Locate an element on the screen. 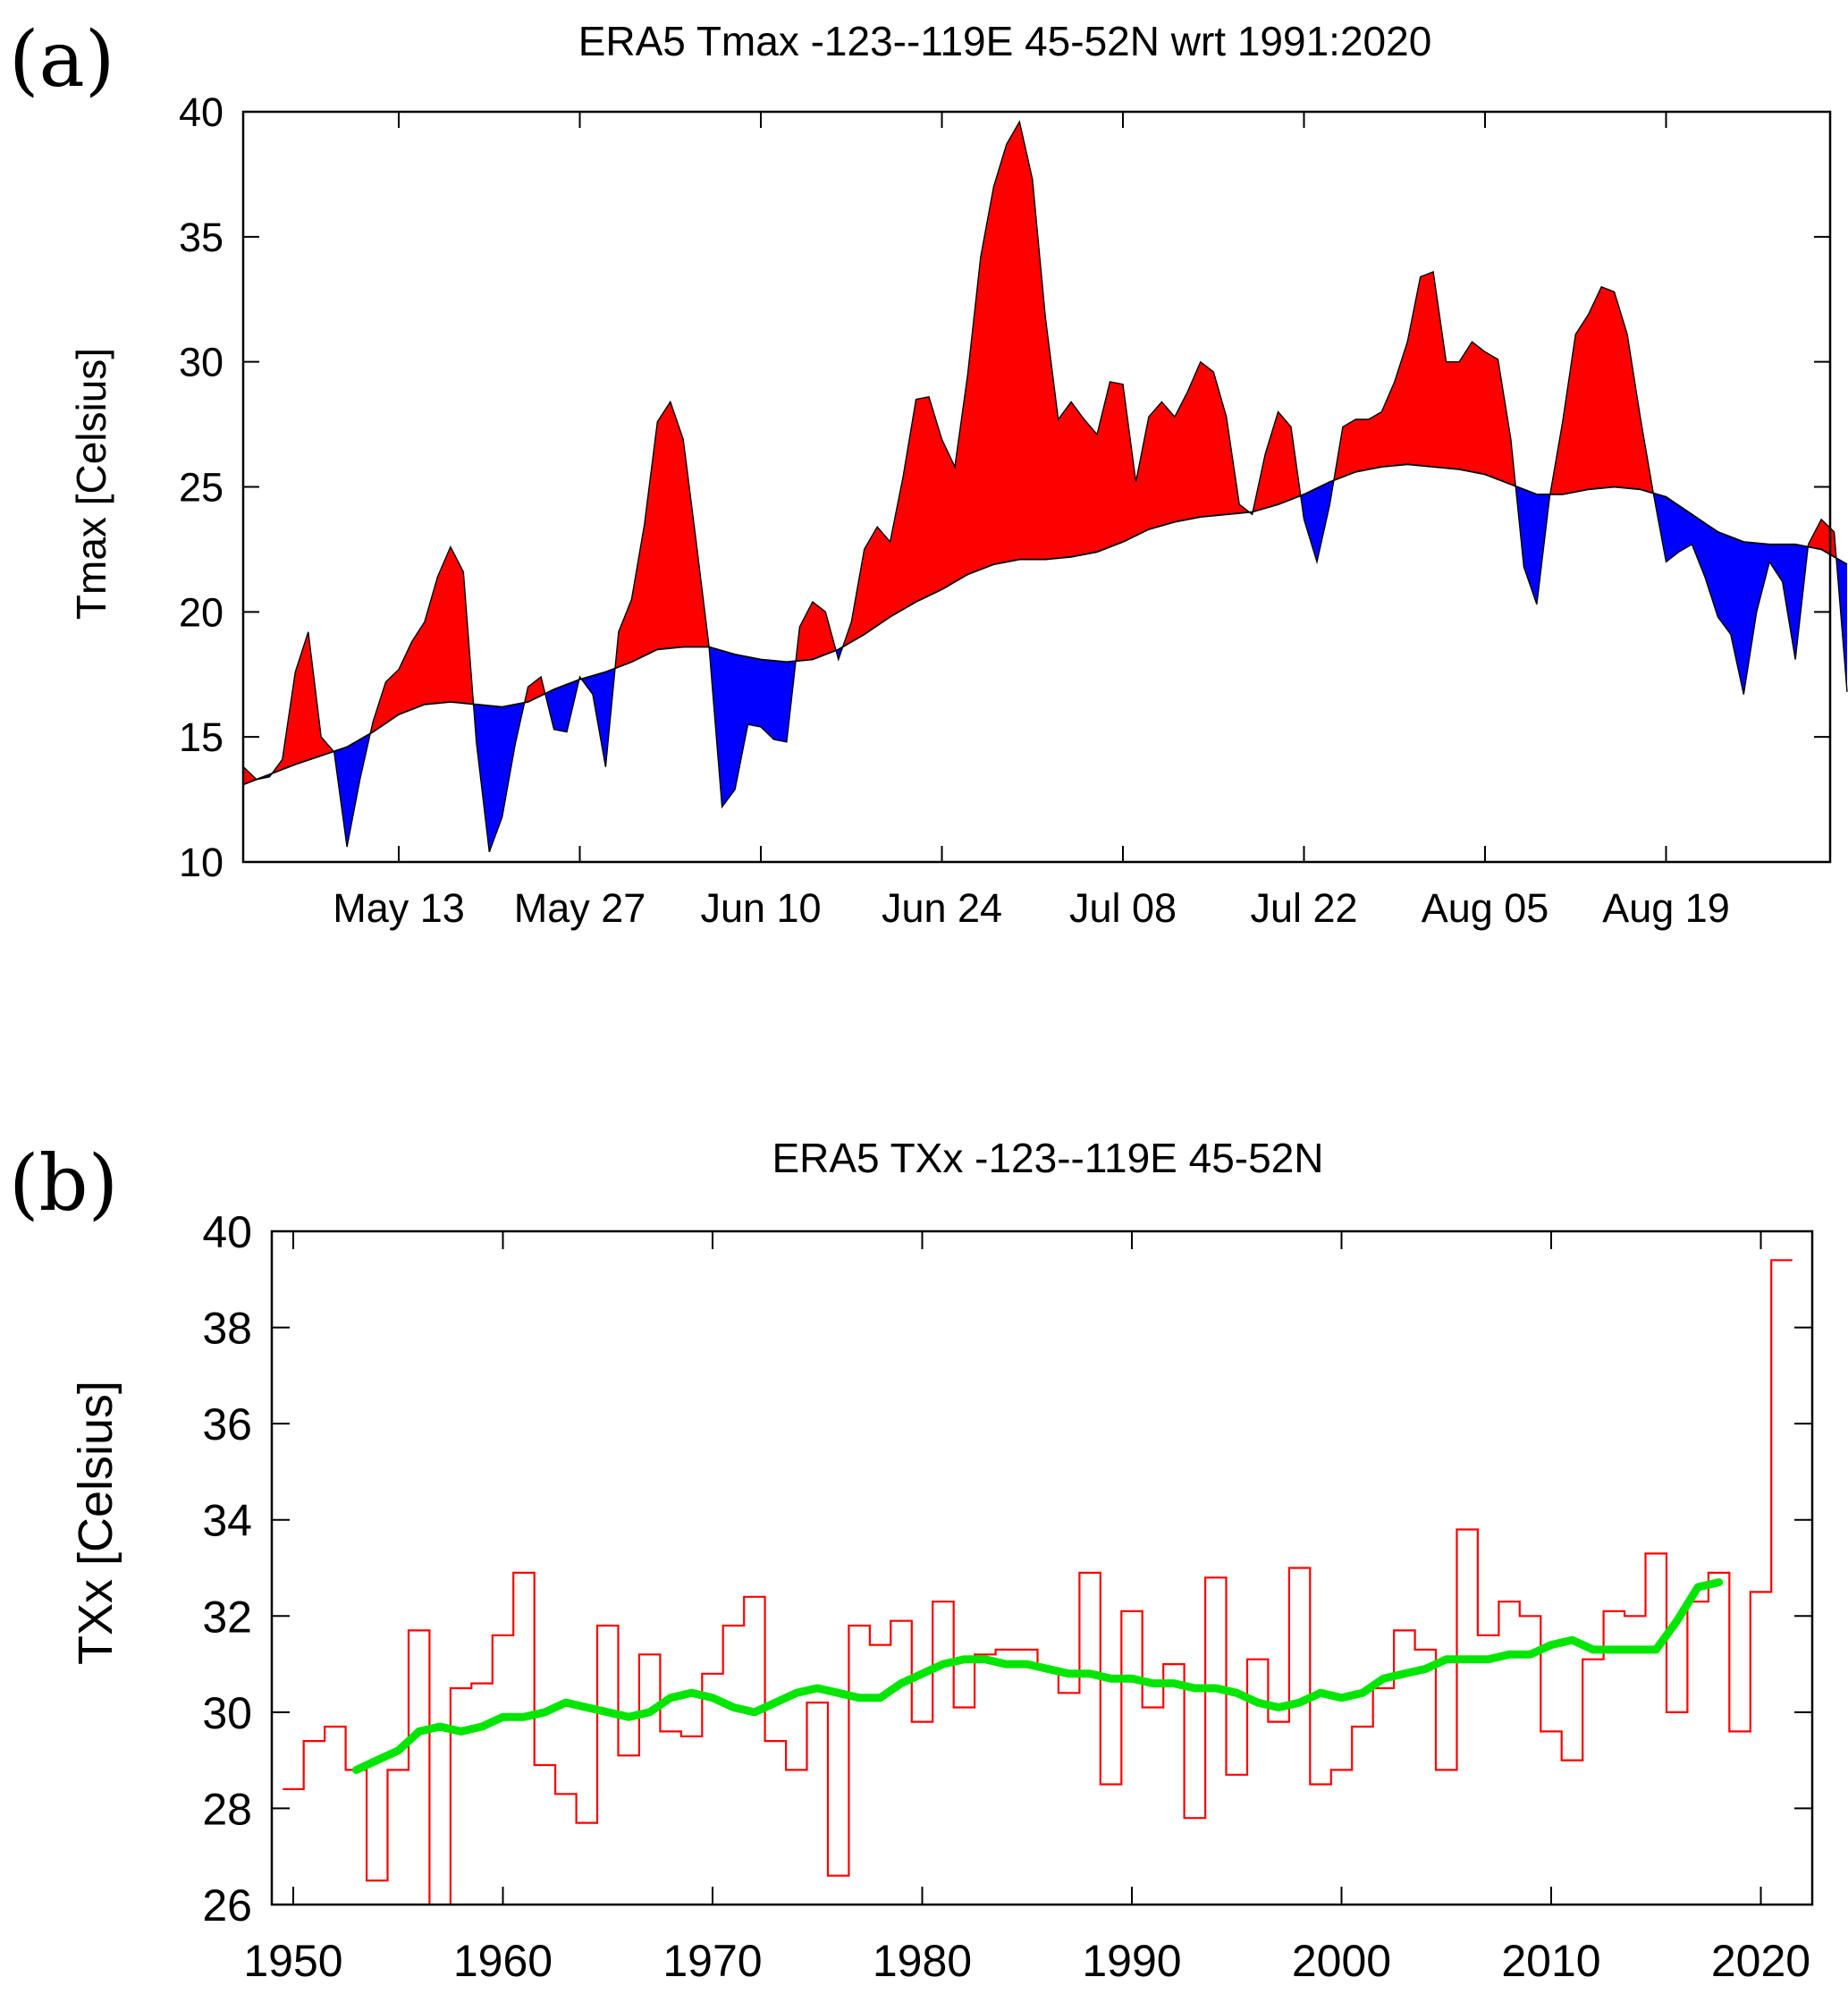 The width and height of the screenshot is (1848, 1994). x-tick-label: 2020 is located at coordinates (1760, 1961).